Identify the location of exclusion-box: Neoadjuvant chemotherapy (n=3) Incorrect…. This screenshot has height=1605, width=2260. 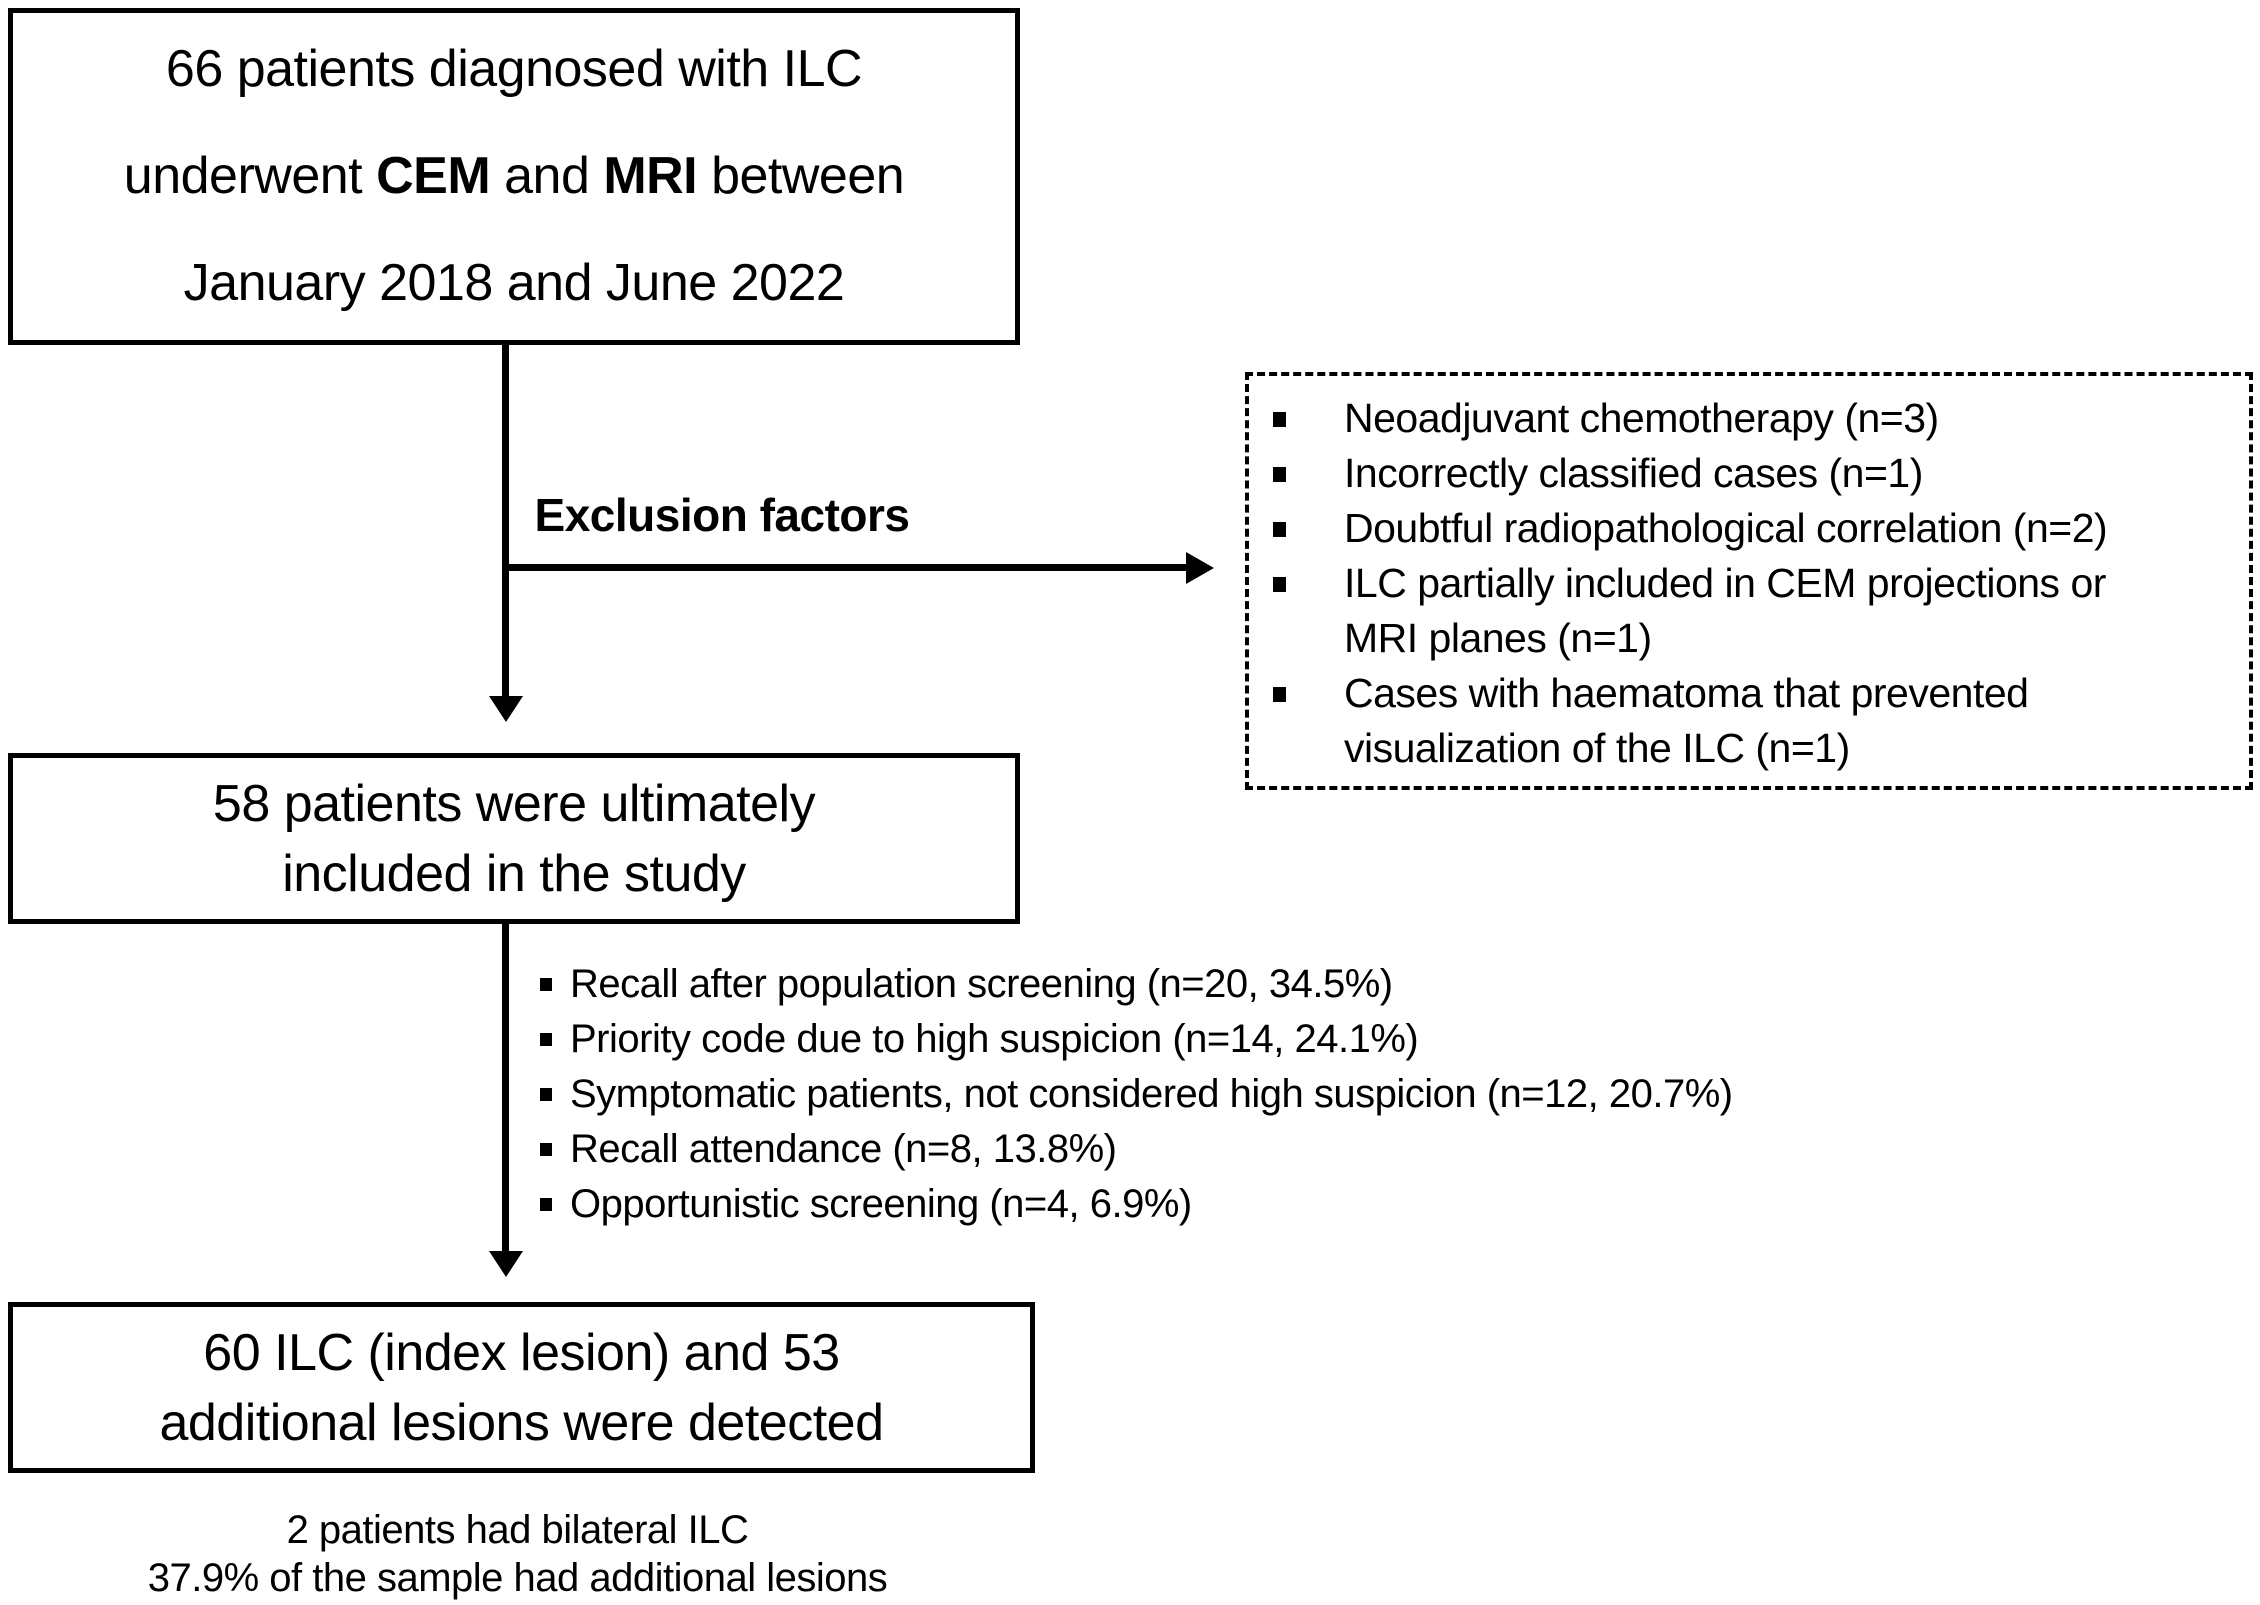
(1749, 581).